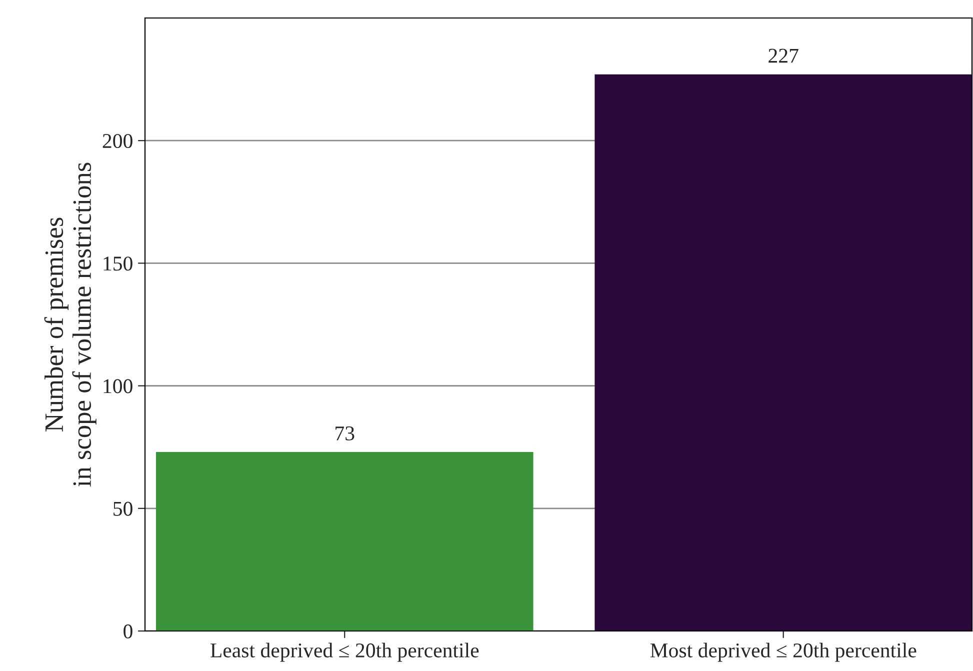  Describe the element at coordinates (783, 55) in the screenshot. I see `data-label: 227` at that location.